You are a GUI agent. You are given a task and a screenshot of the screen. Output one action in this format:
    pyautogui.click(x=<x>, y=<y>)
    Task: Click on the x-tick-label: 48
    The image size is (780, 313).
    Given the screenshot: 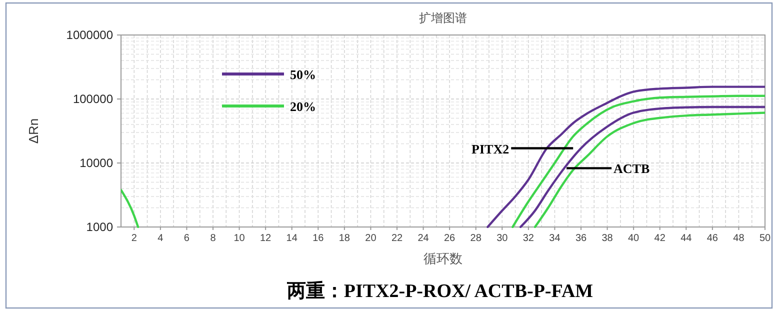 What is the action you would take?
    pyautogui.click(x=739, y=238)
    